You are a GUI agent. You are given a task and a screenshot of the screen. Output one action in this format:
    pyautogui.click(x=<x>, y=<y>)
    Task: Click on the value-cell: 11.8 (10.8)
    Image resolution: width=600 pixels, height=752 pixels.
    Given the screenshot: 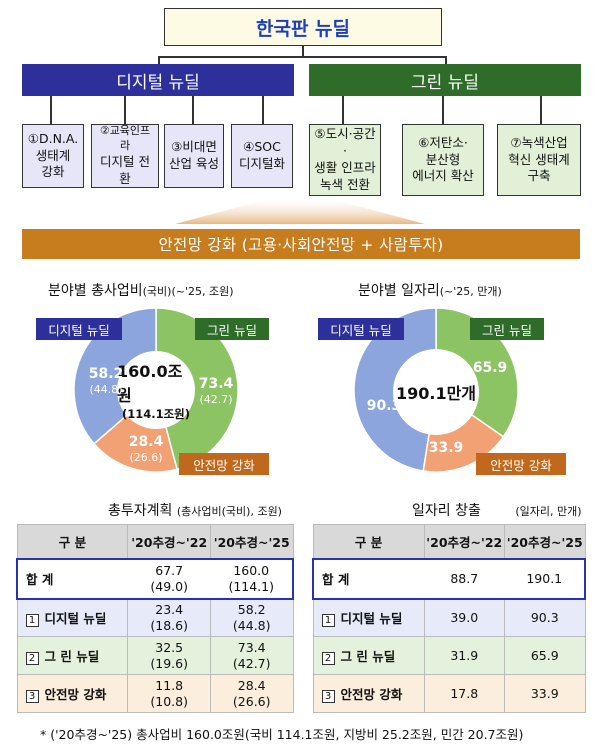 What is the action you would take?
    pyautogui.click(x=169, y=693)
    